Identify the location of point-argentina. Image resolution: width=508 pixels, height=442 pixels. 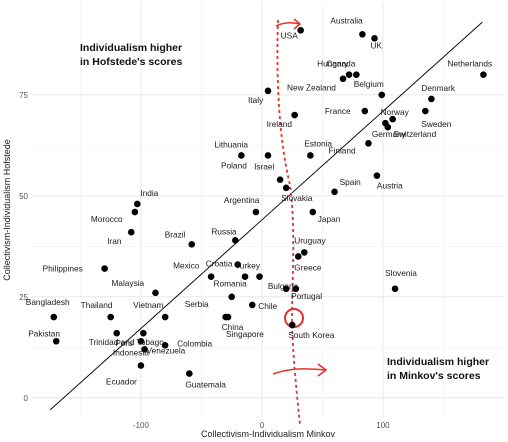
(256, 212).